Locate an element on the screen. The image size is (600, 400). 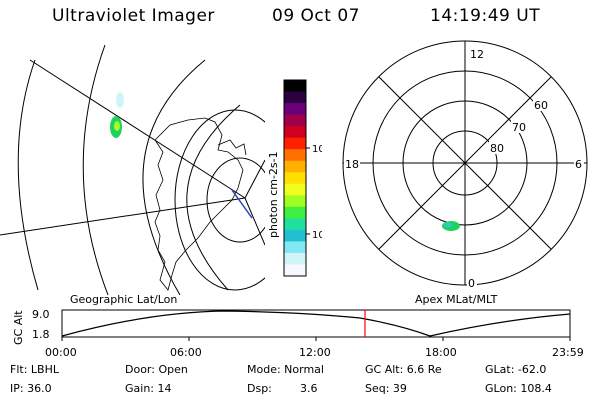
info-mode: Mode: Normal is located at coordinates (285, 369).